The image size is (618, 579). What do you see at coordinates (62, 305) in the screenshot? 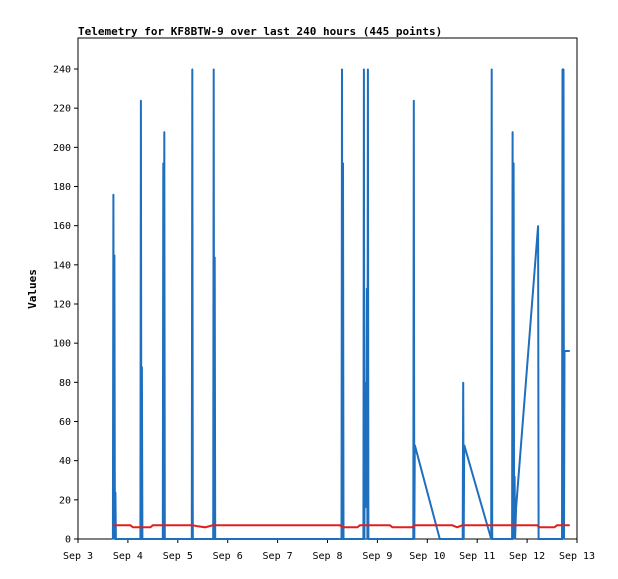
I see `y-tick-label: 120` at bounding box center [62, 305].